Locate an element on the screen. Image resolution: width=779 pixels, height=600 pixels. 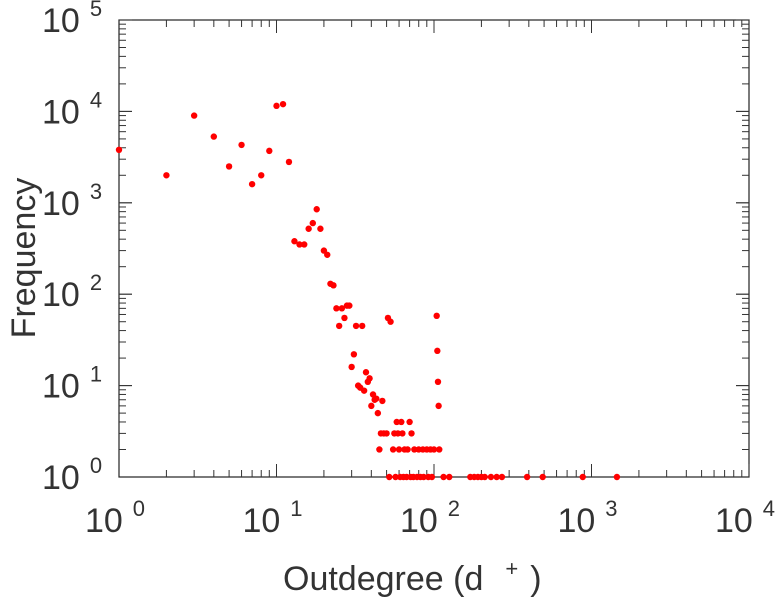
y-tick-label: 10 5 is located at coordinates (72, 20).